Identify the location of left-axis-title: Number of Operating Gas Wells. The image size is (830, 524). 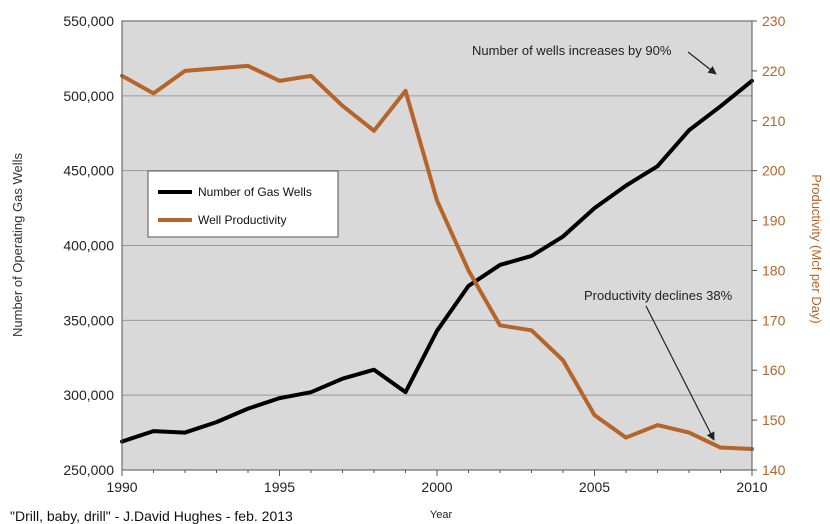
(17, 245).